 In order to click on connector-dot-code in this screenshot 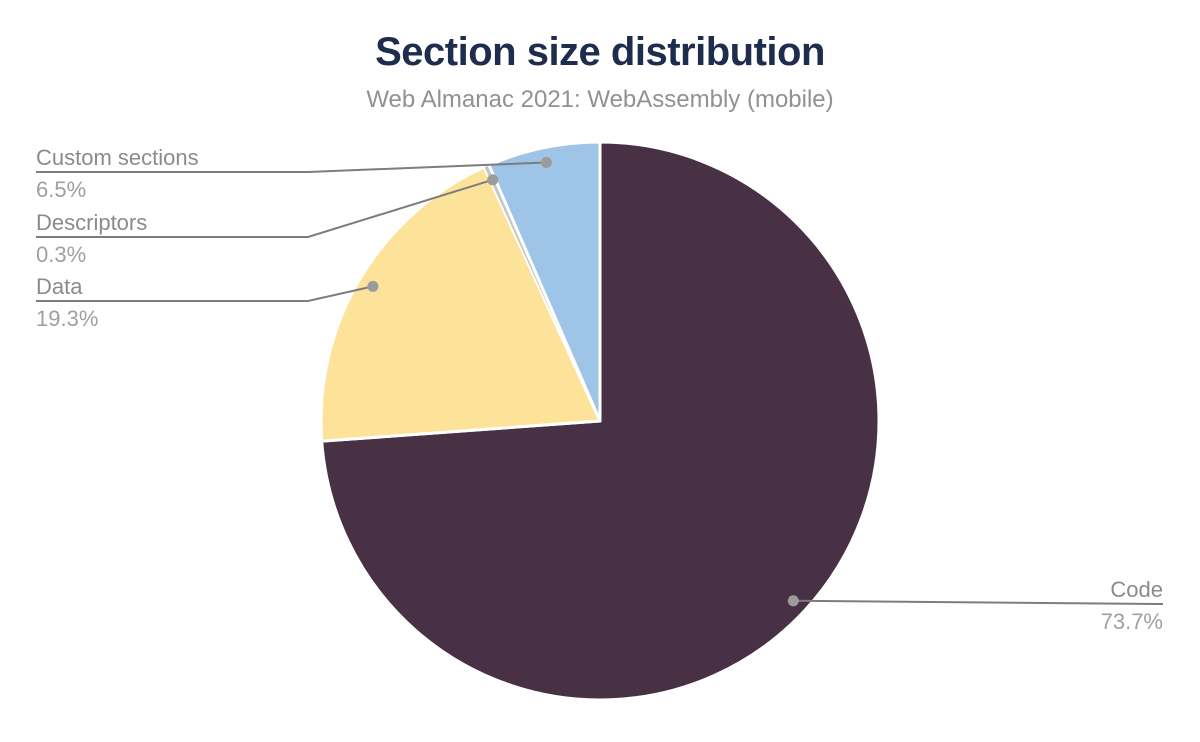, I will do `click(793, 601)`.